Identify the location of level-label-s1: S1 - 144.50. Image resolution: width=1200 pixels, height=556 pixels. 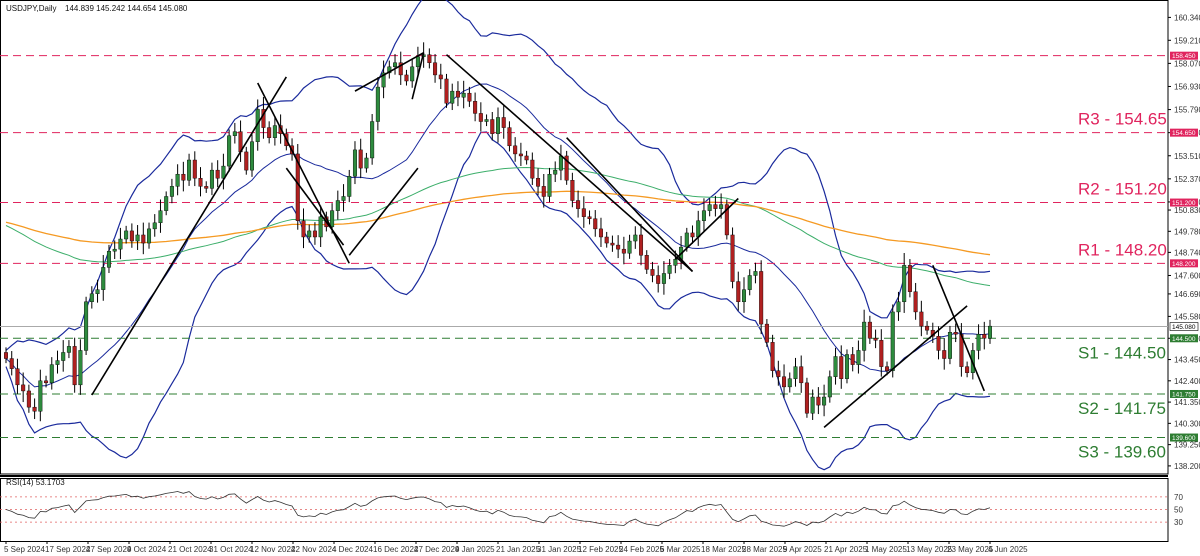
(1122, 352).